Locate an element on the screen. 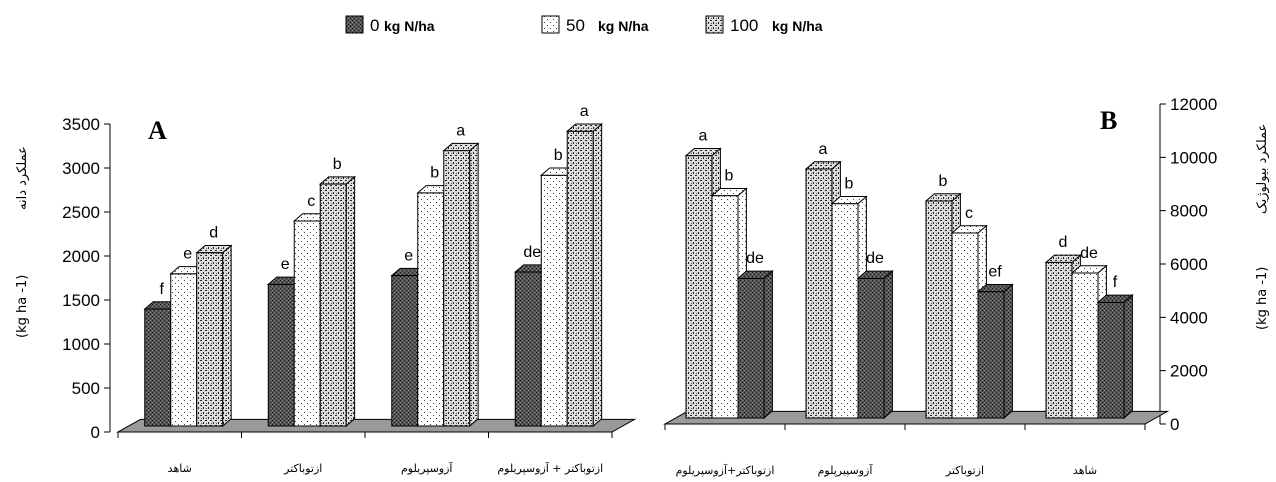  y-tick-label: 3500 is located at coordinates (81, 124).